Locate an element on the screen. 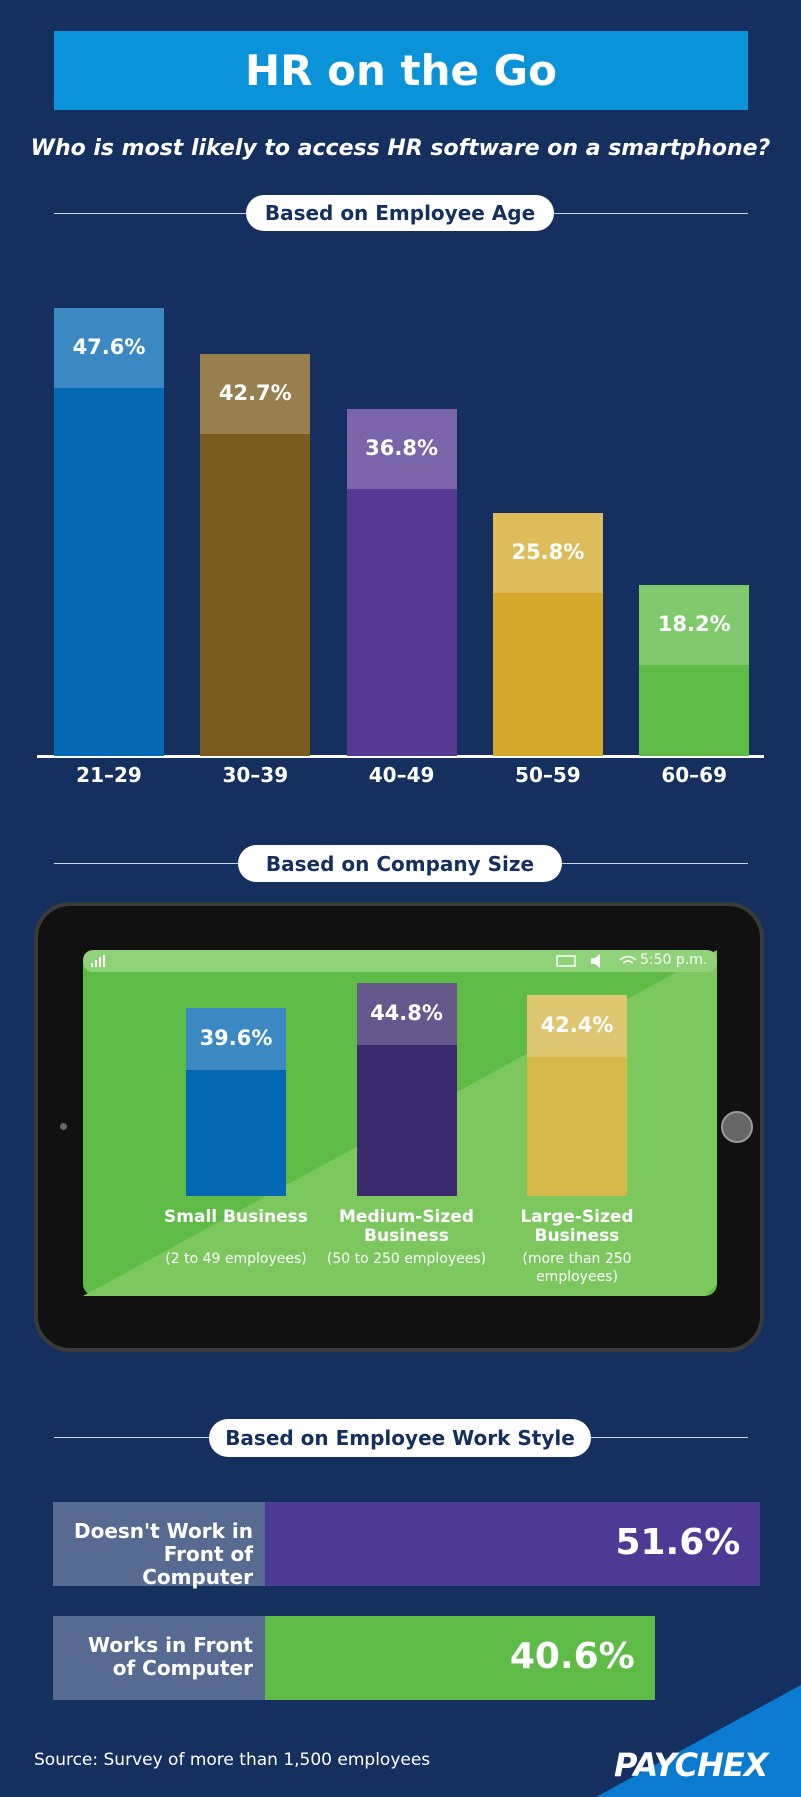 The image size is (801, 1797). volume-icon is located at coordinates (595, 961).